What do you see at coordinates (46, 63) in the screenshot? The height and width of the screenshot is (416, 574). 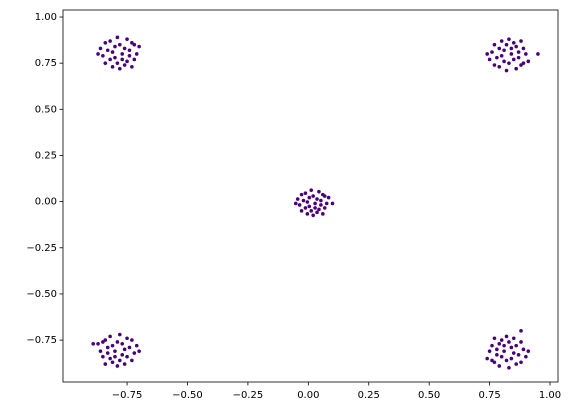 I see `y-tick-label: 0.75` at bounding box center [46, 63].